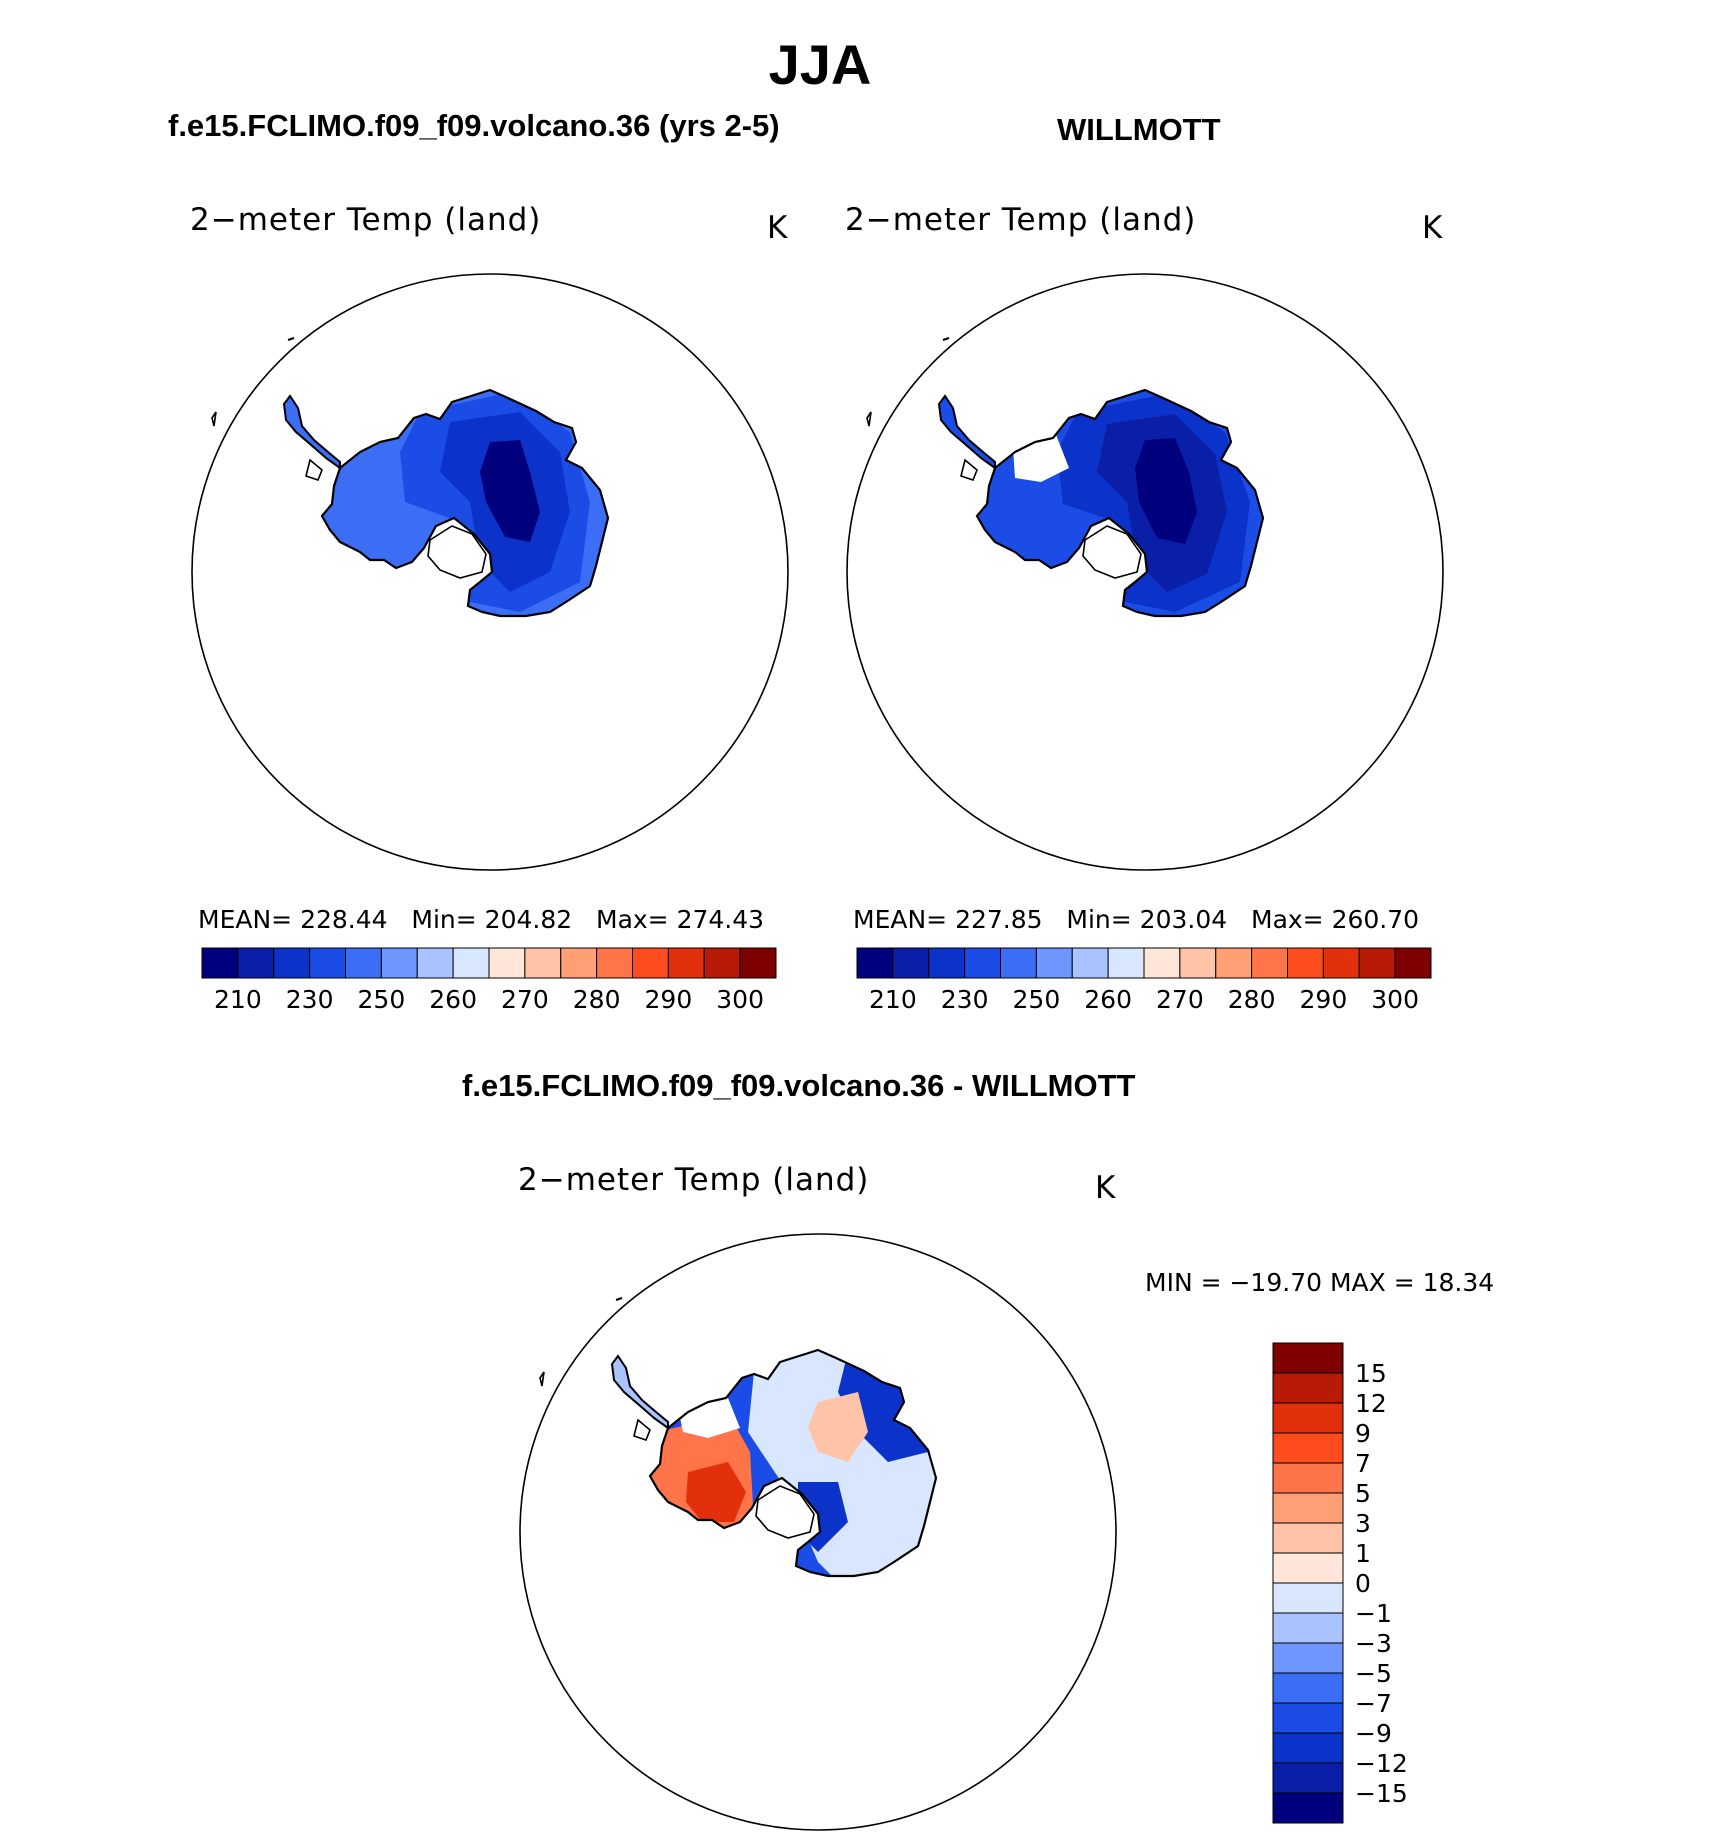 The width and height of the screenshot is (1710, 1840). I want to click on max-value: 260.70, so click(1375, 919).